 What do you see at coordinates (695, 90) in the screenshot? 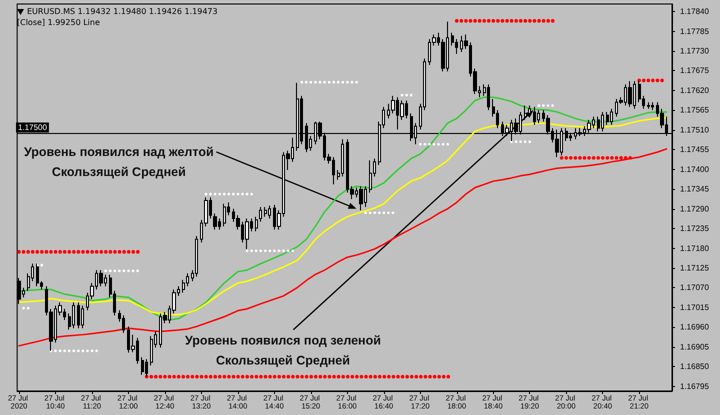
I see `y-tick-label: 1.17620` at bounding box center [695, 90].